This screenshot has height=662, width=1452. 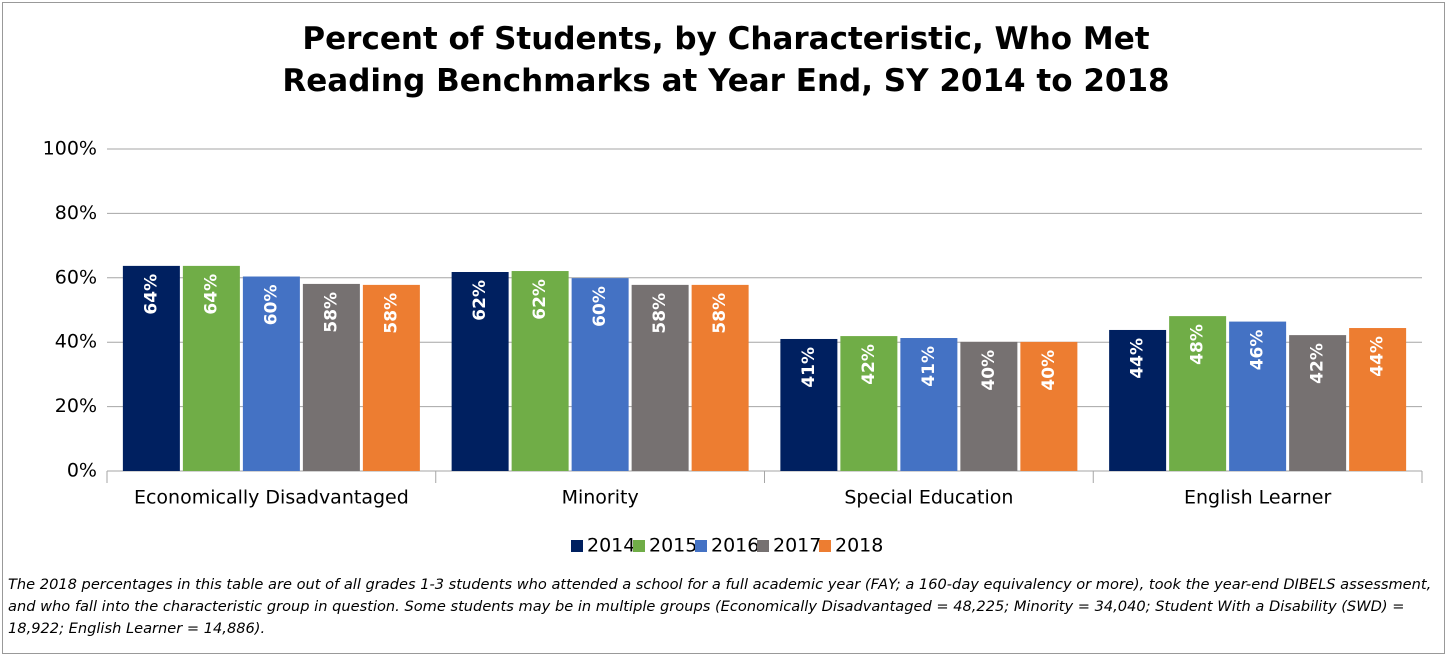 I want to click on legend-label: 2015, so click(x=673, y=546).